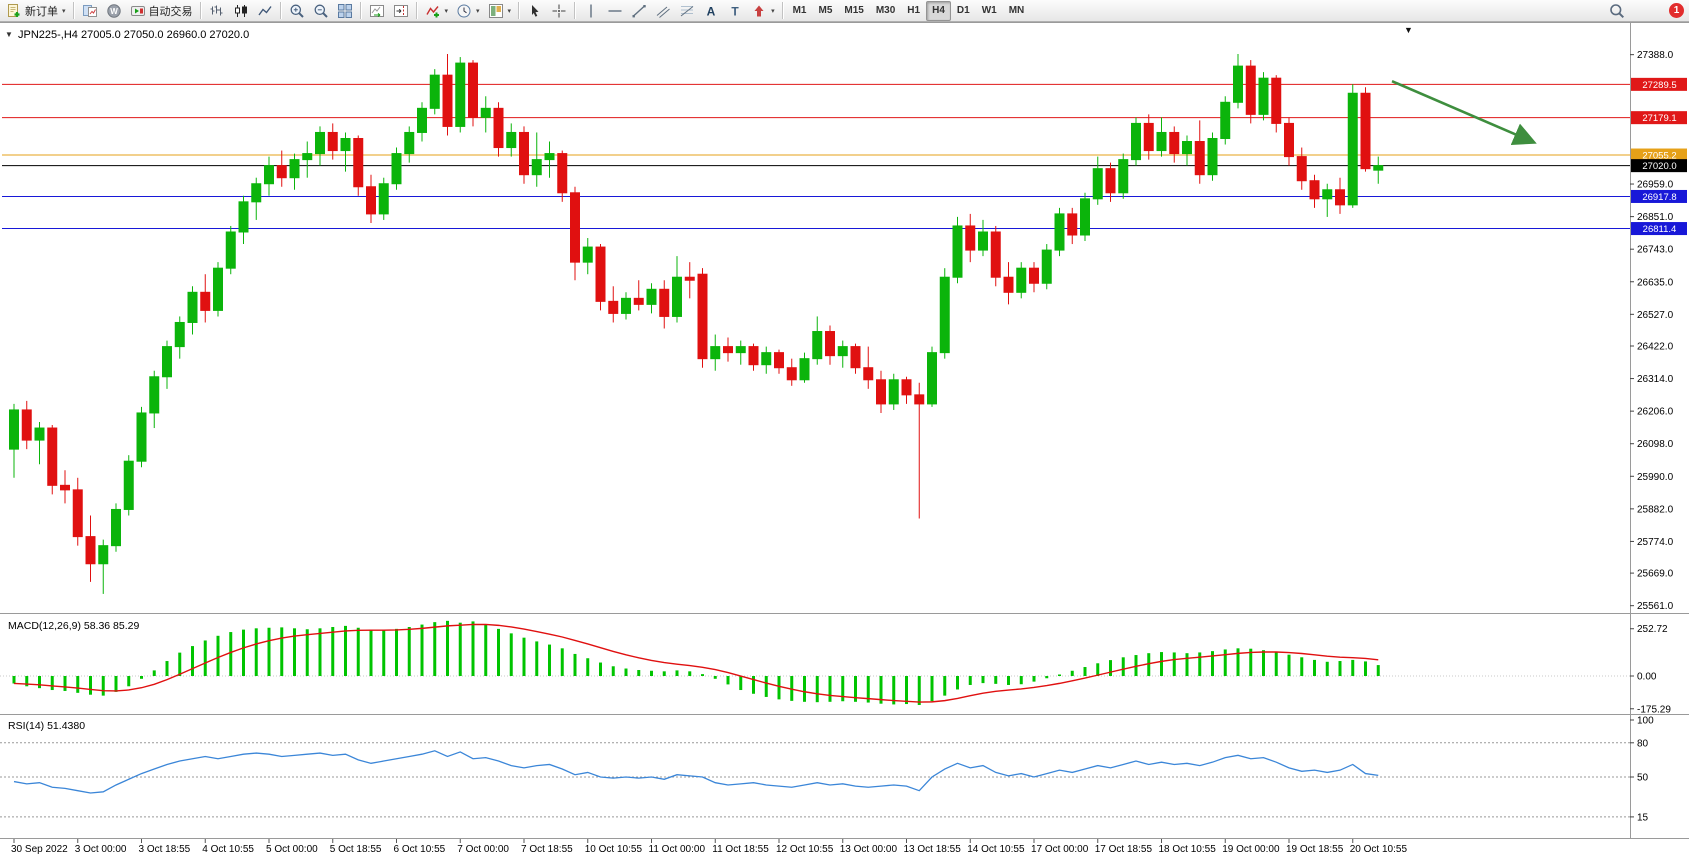 Image resolution: width=1689 pixels, height=861 pixels. I want to click on macd-panel-label: MACD(12,26,9) 58.36 85.29, so click(73, 626).